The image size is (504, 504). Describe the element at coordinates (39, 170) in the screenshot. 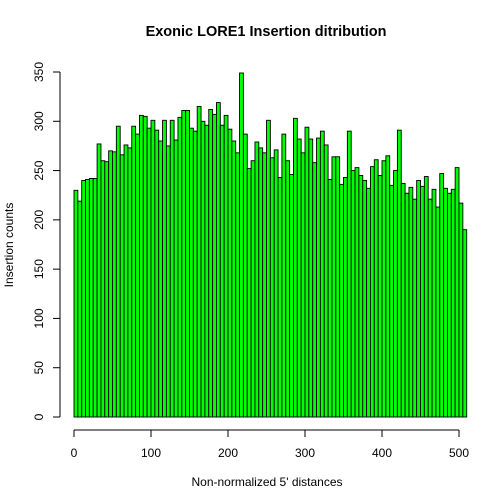

I see `y-tick-label: 250` at that location.